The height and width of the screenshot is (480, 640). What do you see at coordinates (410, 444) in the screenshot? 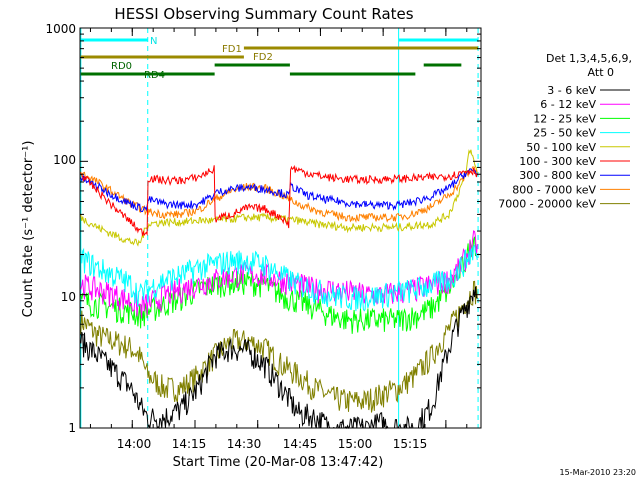
I see `x-tick-label-1515: 15:15` at bounding box center [410, 444].